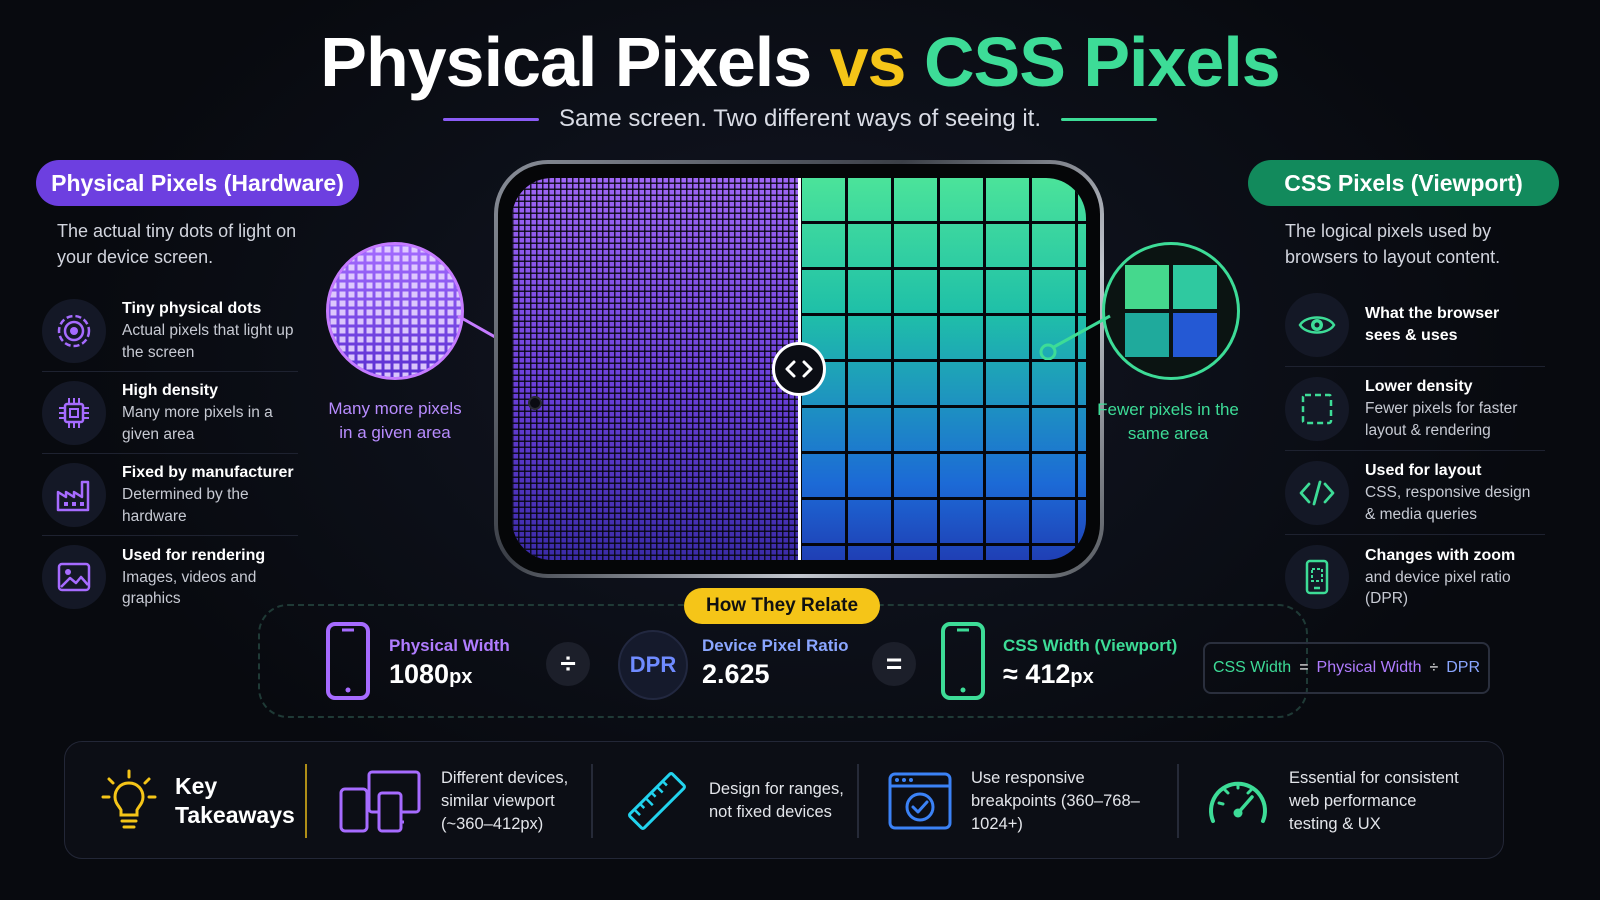 Image resolution: width=1600 pixels, height=900 pixels. Describe the element at coordinates (920, 801) in the screenshot. I see `browser-check-icon` at that location.